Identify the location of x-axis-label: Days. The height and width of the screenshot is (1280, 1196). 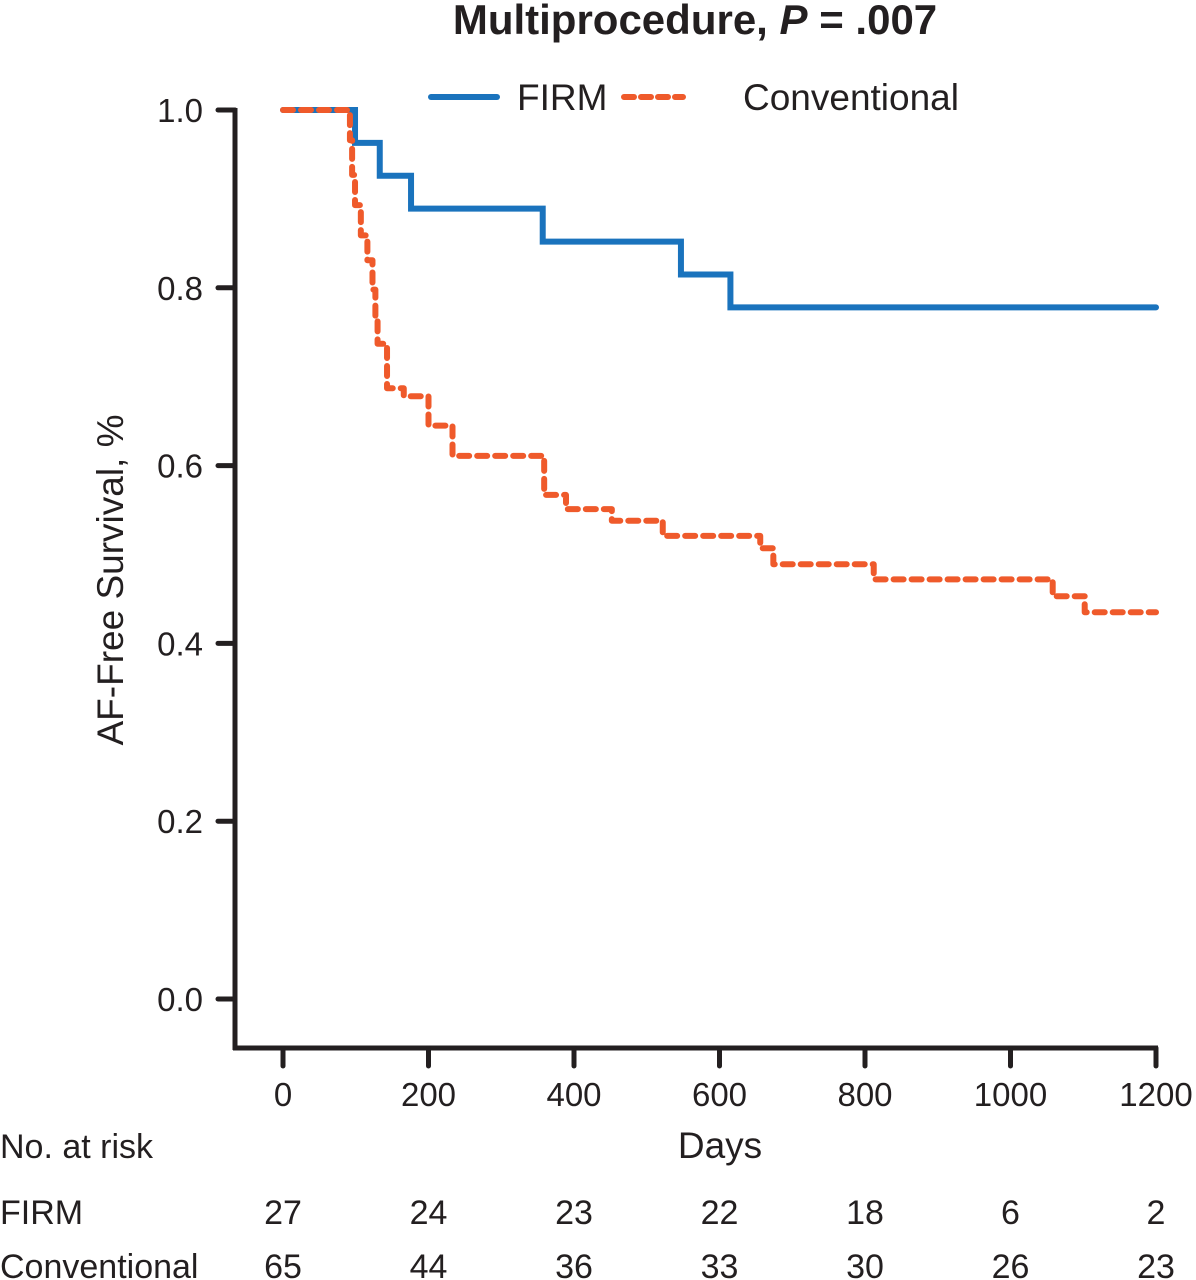
(720, 1145).